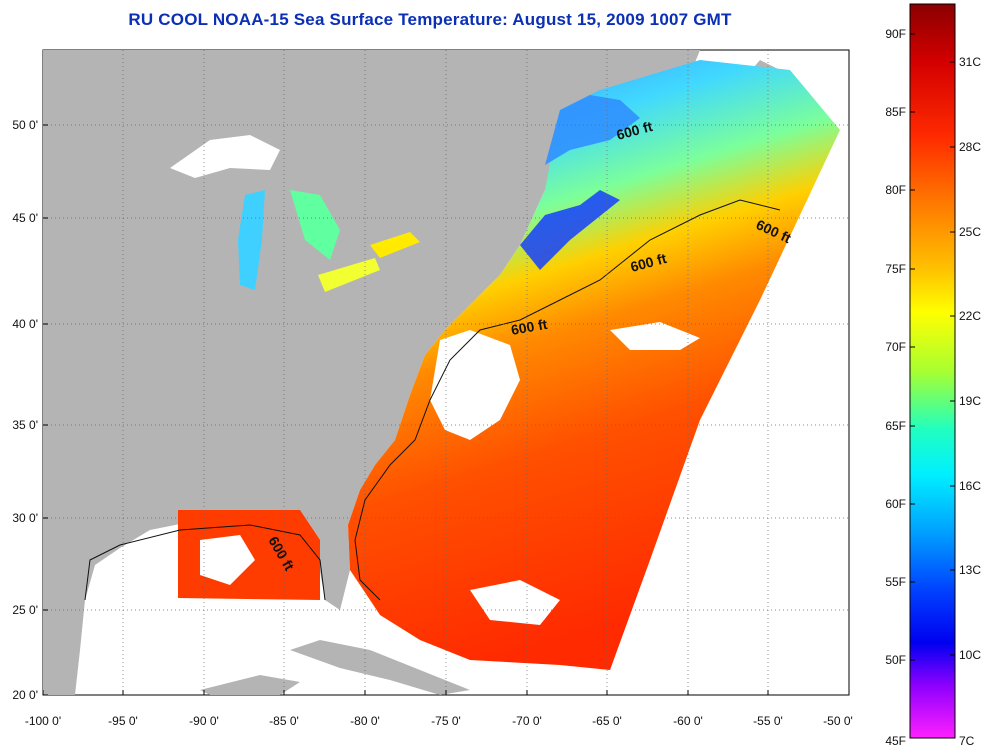  Describe the element at coordinates (251, 240) in the screenshot. I see `great-lake-michigan` at that location.